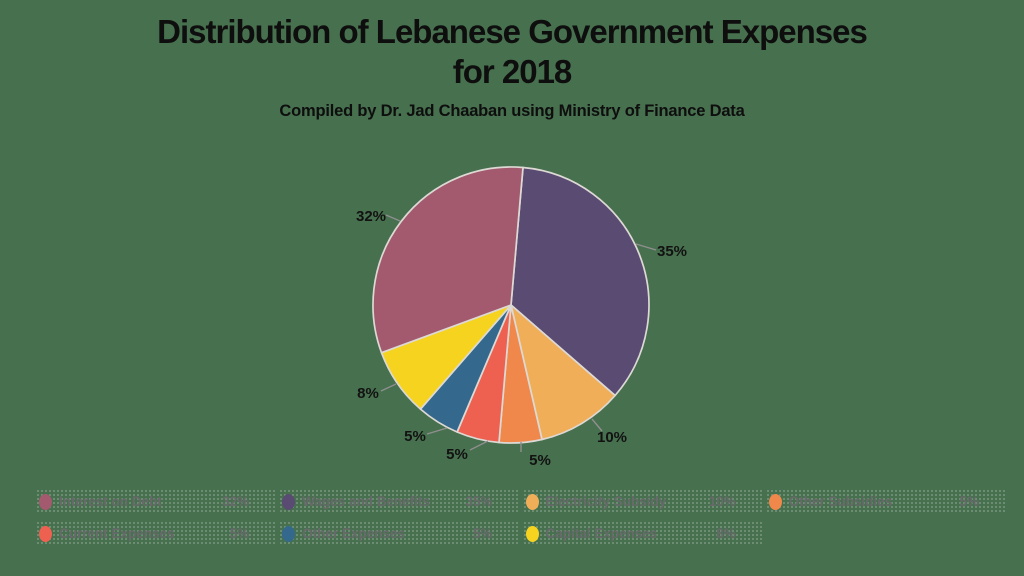 The height and width of the screenshot is (576, 1024). Describe the element at coordinates (366, 501) in the screenshot. I see `legend-label: Wages and Benefits` at that location.